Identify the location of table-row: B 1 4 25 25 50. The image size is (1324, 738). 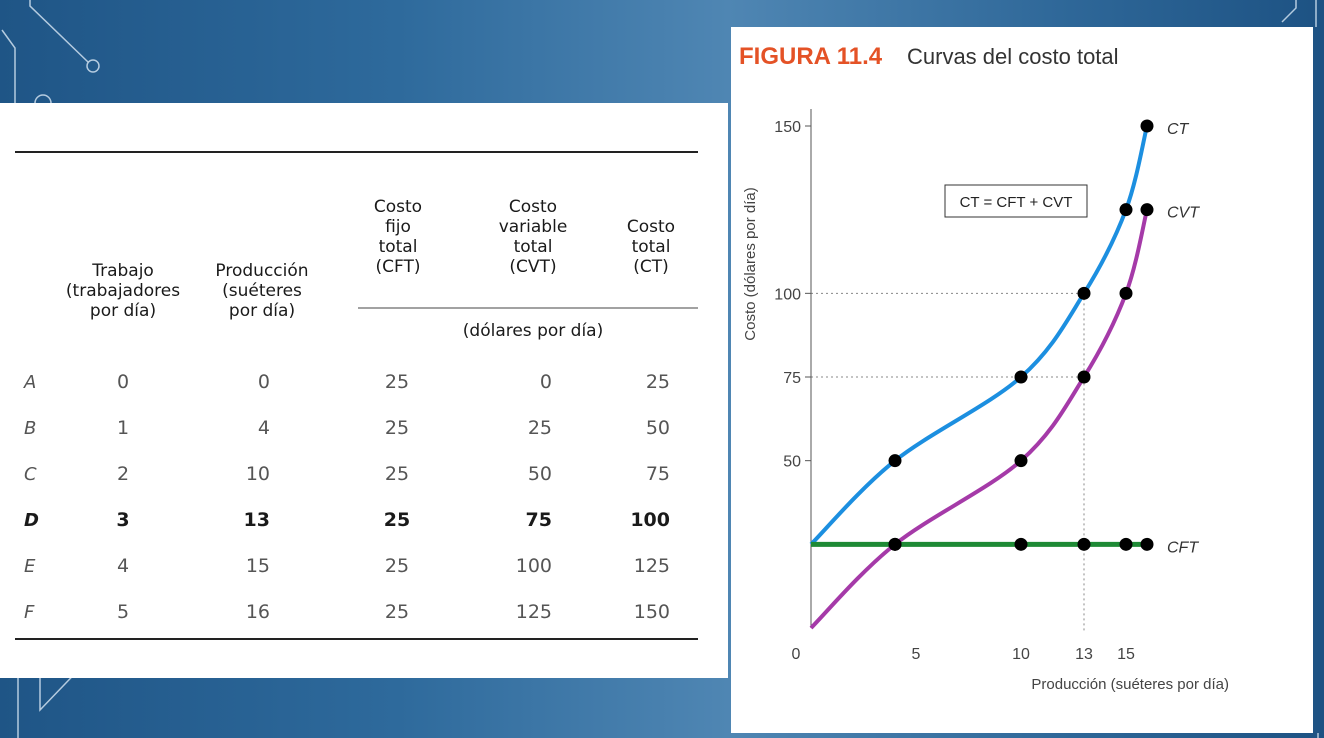
(347, 428).